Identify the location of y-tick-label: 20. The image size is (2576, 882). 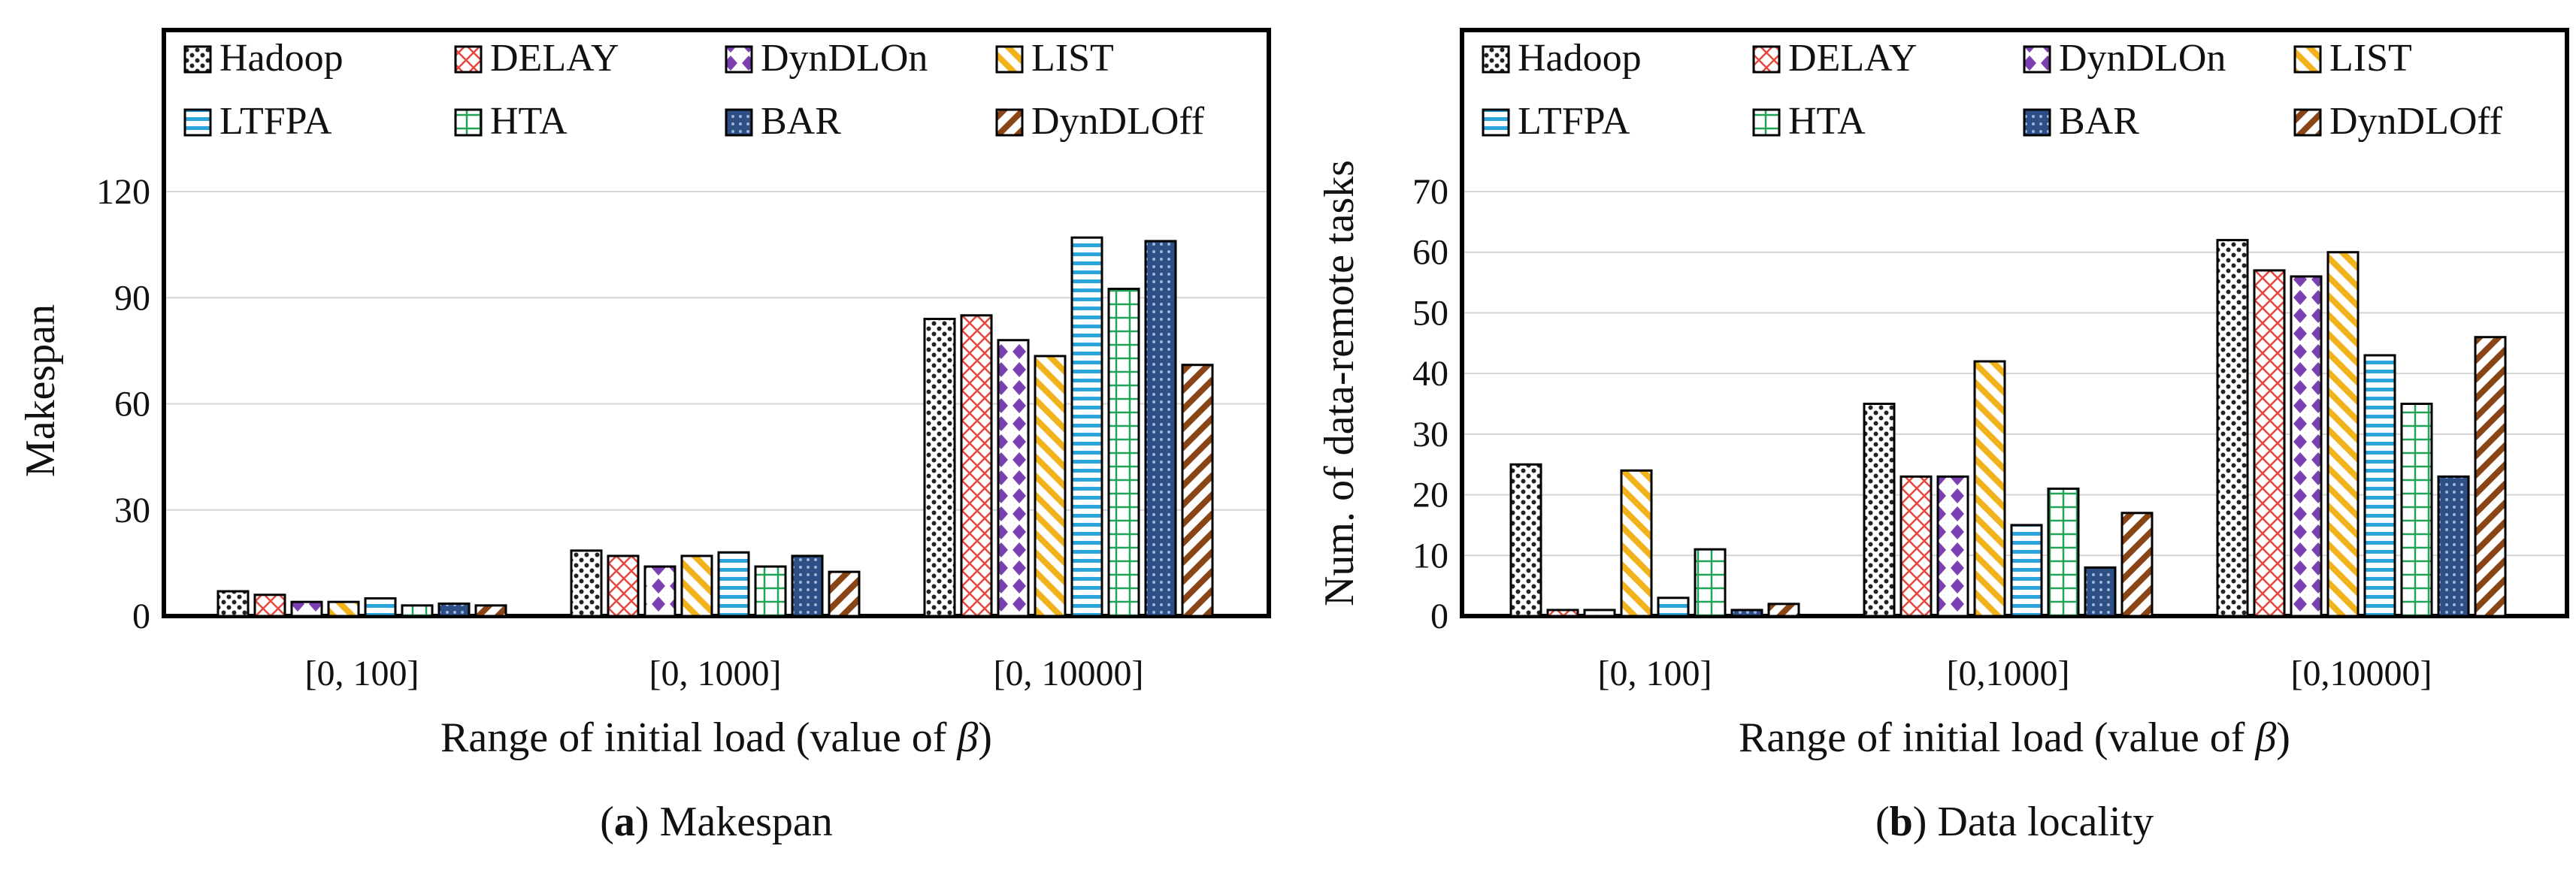
(1430, 495).